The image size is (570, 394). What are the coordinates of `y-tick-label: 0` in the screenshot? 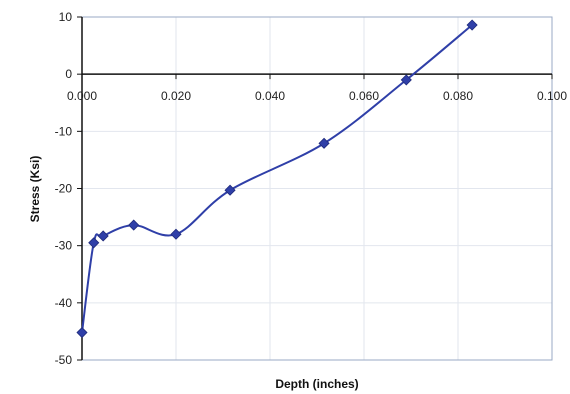 It's located at (68, 74).